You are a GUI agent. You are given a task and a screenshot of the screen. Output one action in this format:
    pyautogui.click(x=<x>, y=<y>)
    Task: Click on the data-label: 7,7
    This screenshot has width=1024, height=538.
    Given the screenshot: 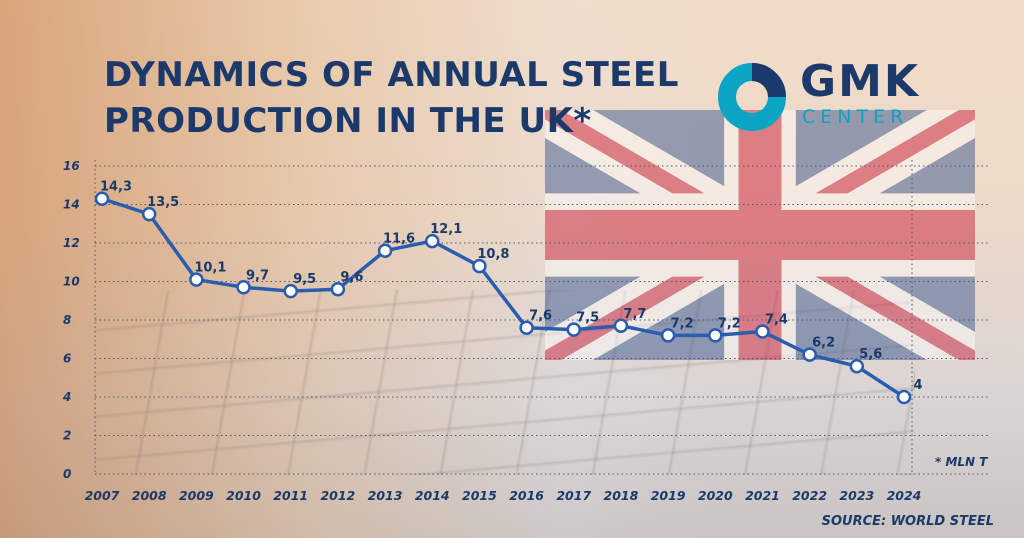 What is the action you would take?
    pyautogui.click(x=634, y=314)
    